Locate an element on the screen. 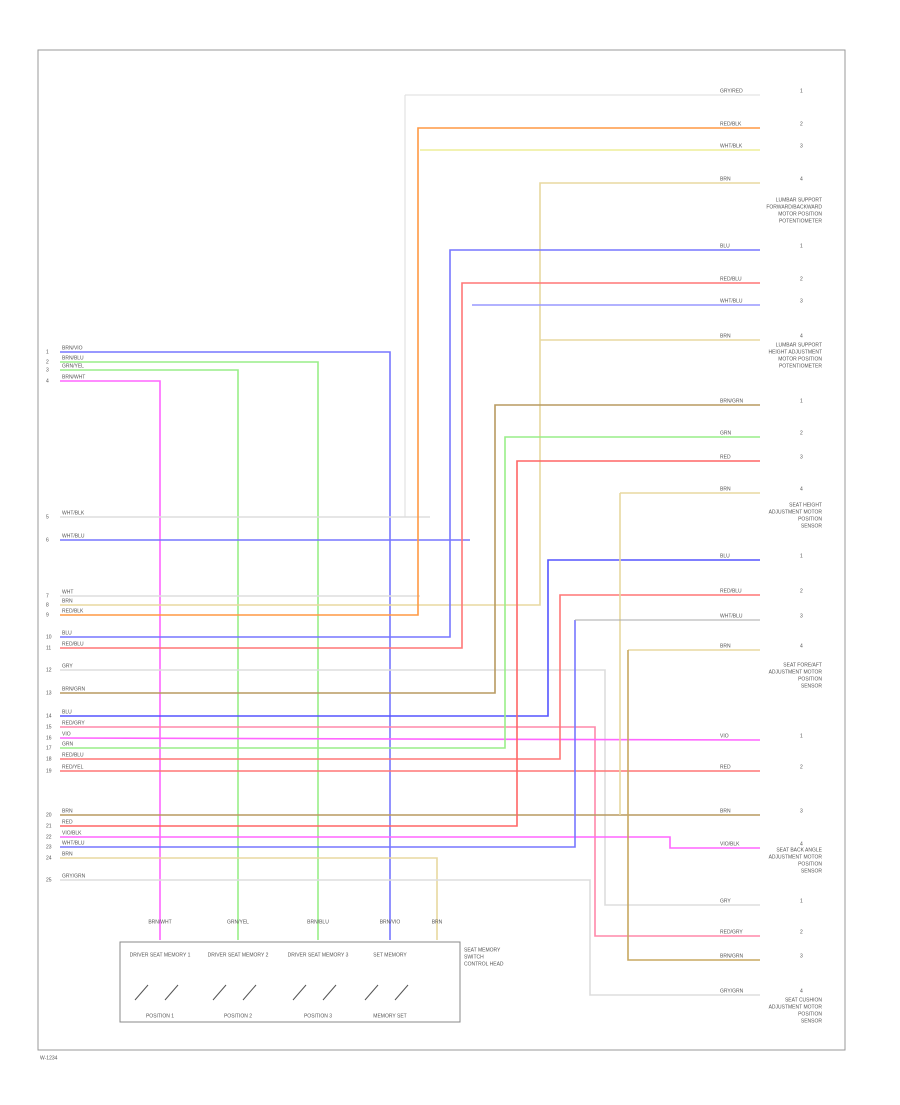  component-label: POTENTIOMETER is located at coordinates (800, 221).